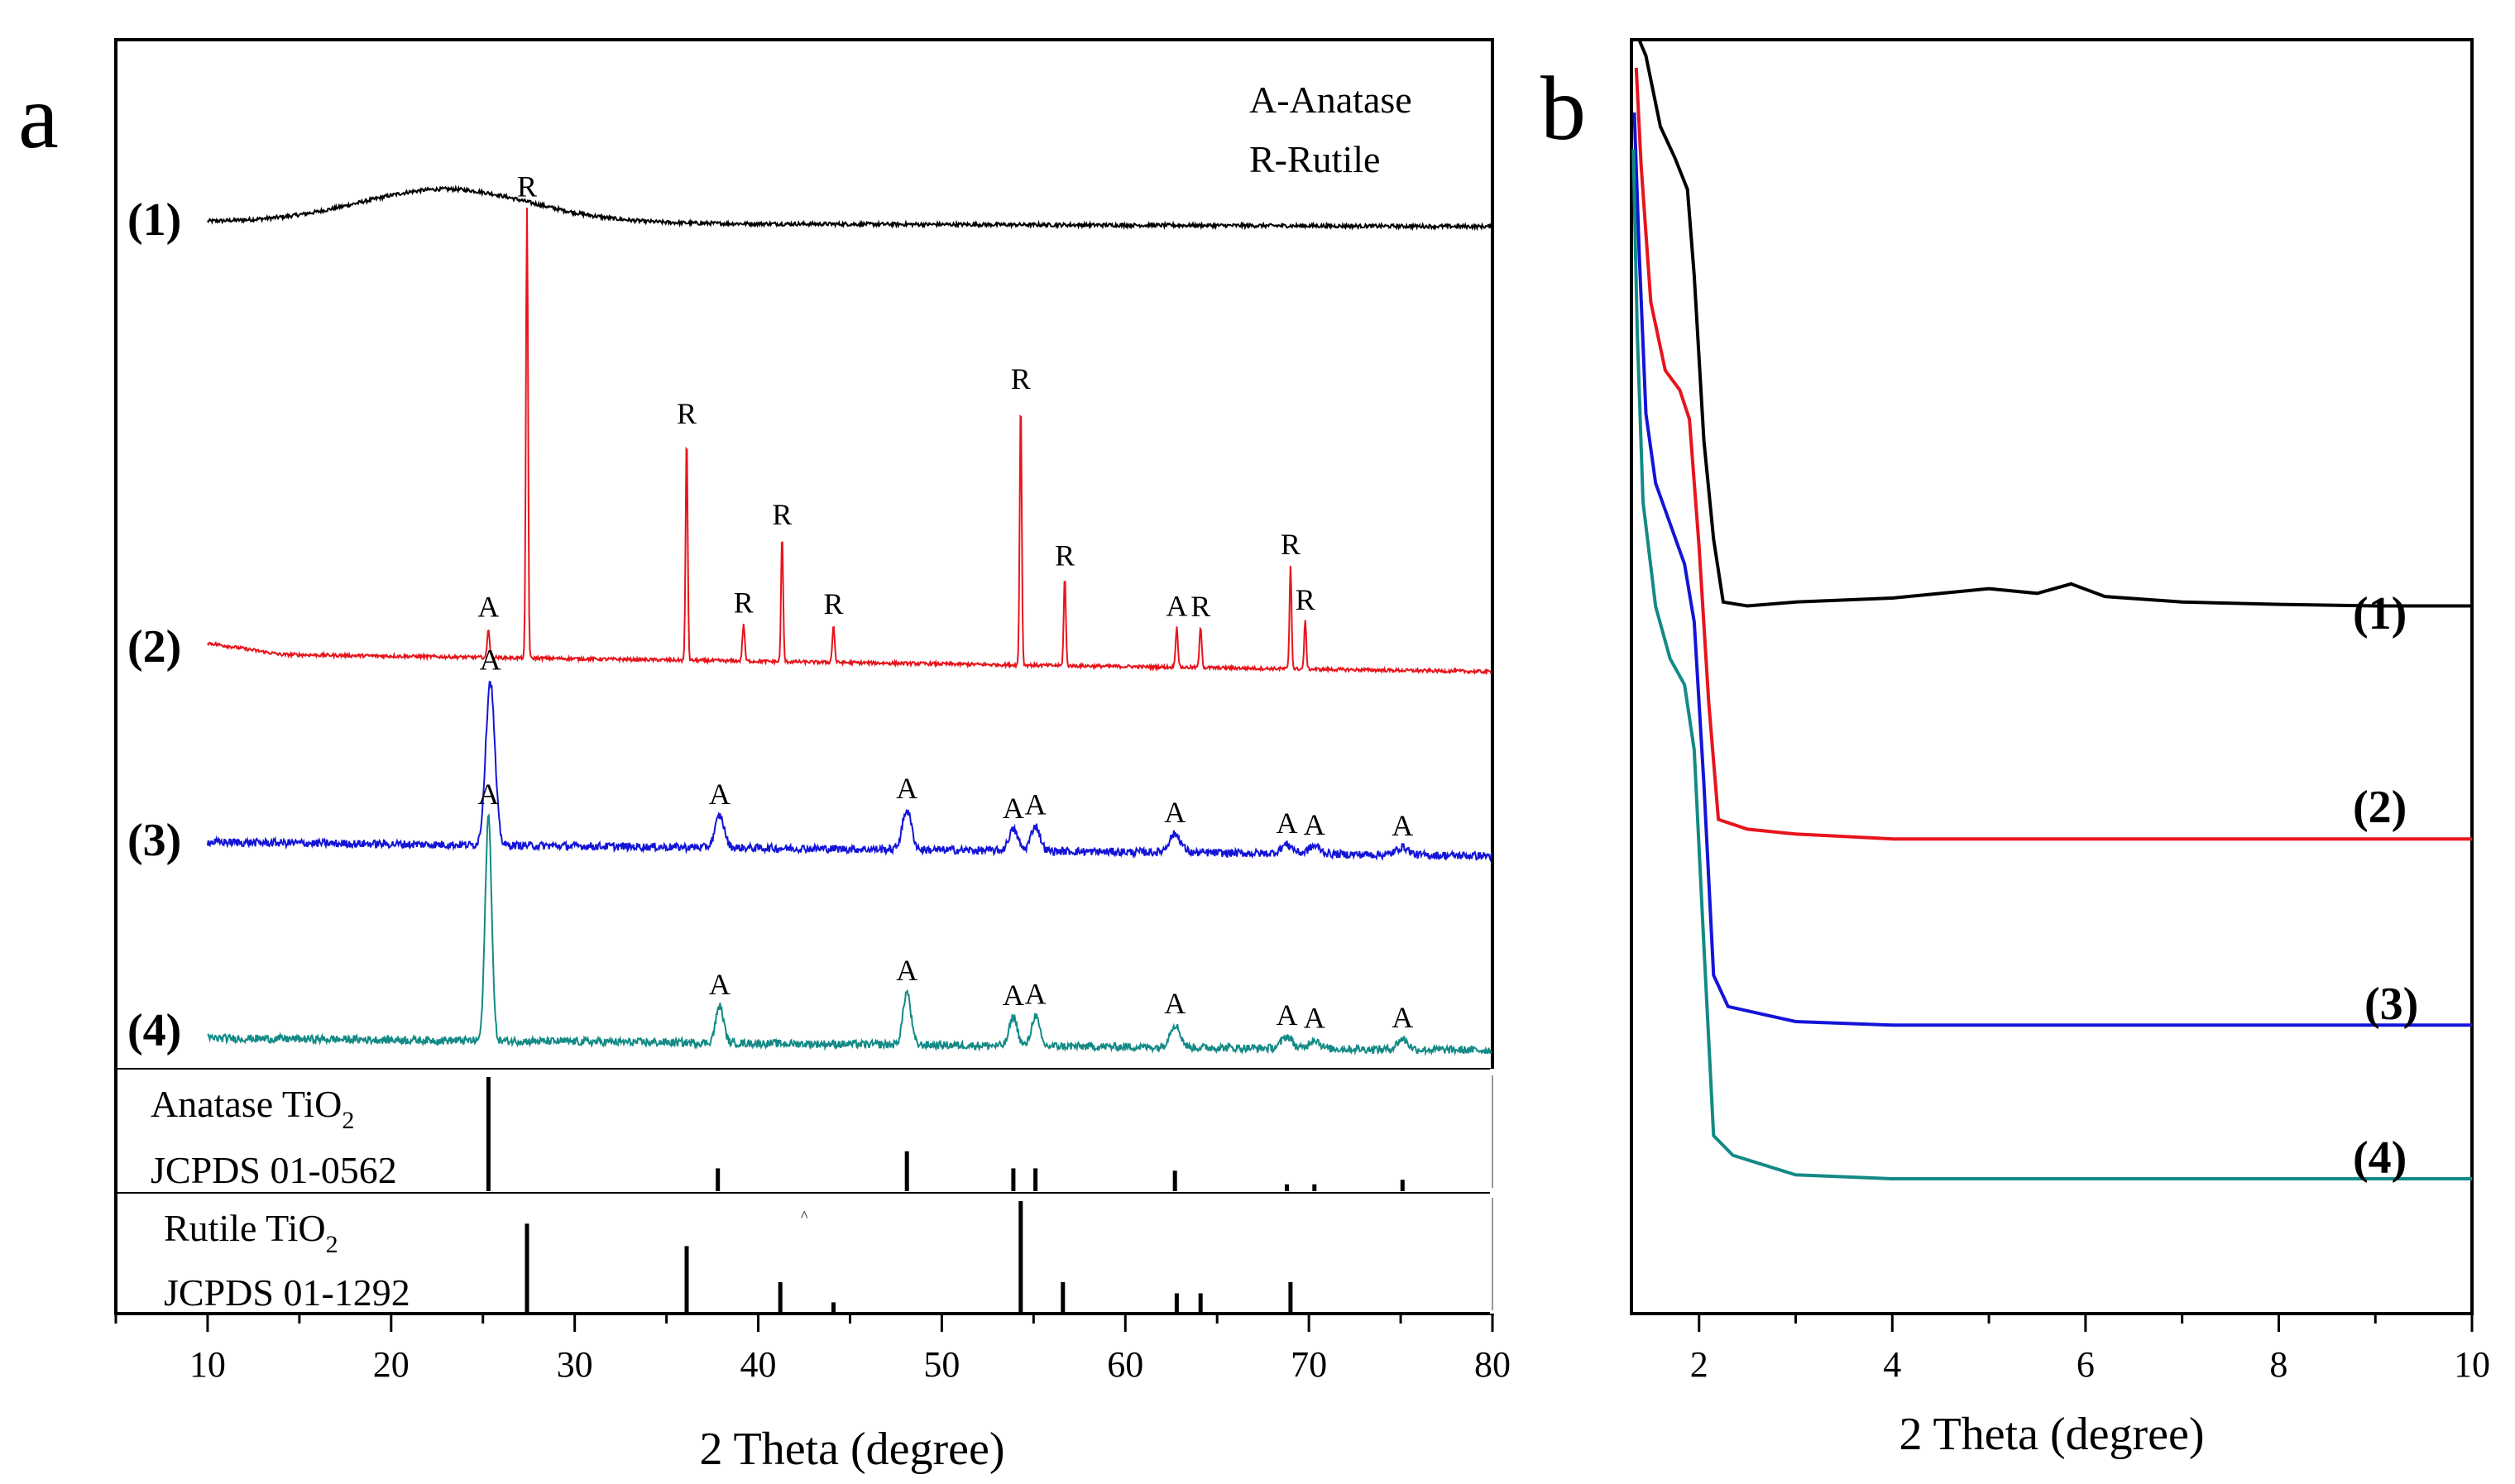 The image size is (2515, 1484). What do you see at coordinates (154, 840) in the screenshot?
I see `curve-3-label: (3)` at bounding box center [154, 840].